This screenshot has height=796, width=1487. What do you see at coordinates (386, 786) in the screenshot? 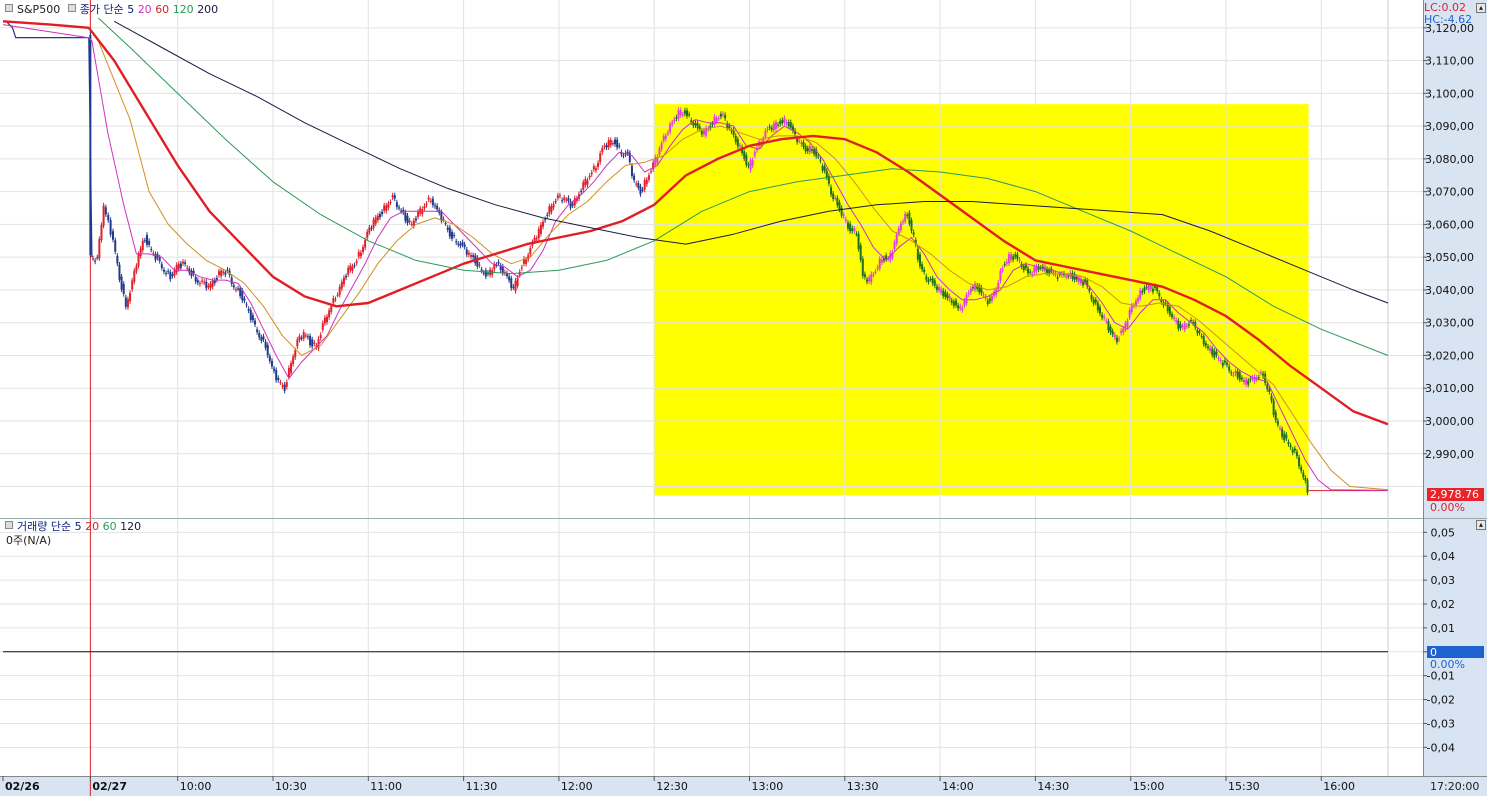
I see `time-tick-label: 11:00` at bounding box center [386, 786].